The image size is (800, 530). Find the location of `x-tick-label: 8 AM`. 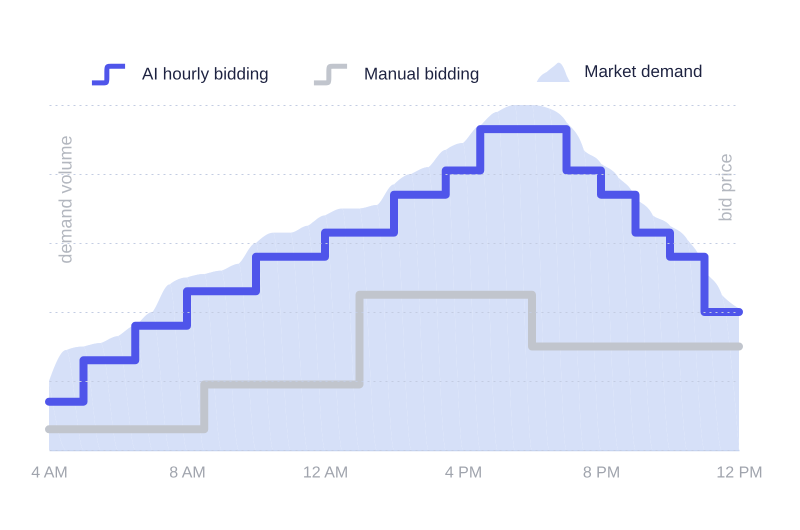

x-tick-label: 8 AM is located at coordinates (187, 473).